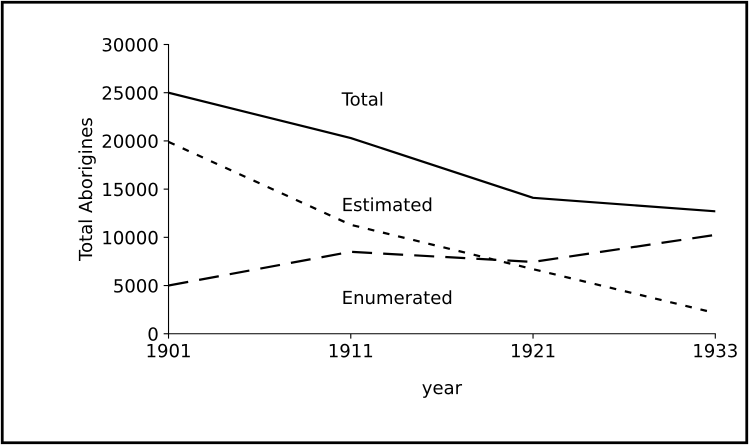  What do you see at coordinates (169, 351) in the screenshot?
I see `x-tick-label: 1901` at bounding box center [169, 351].